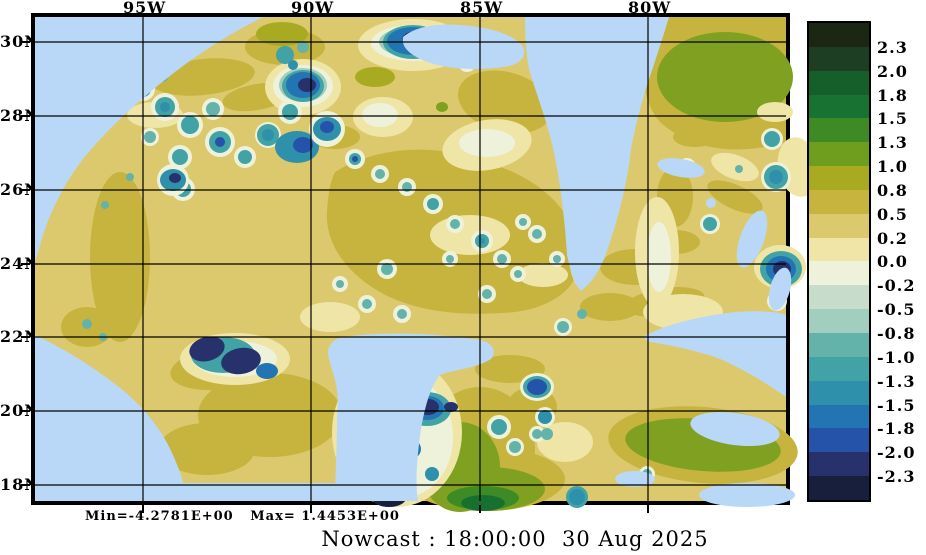  I want to click on land-louisiana-coast, so click(463, 46).